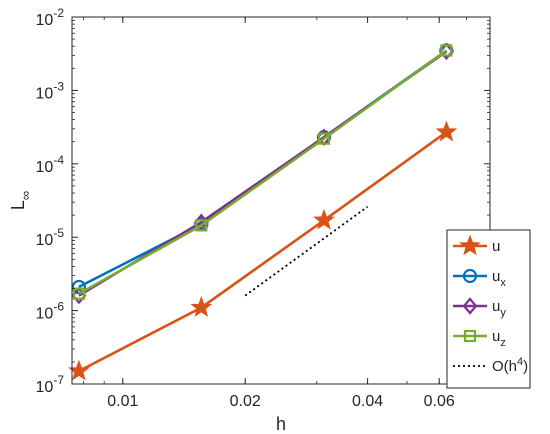 This screenshot has width=550, height=434. What do you see at coordinates (58, 13) in the screenshot?
I see `y-tick-exponent: -2` at bounding box center [58, 13].